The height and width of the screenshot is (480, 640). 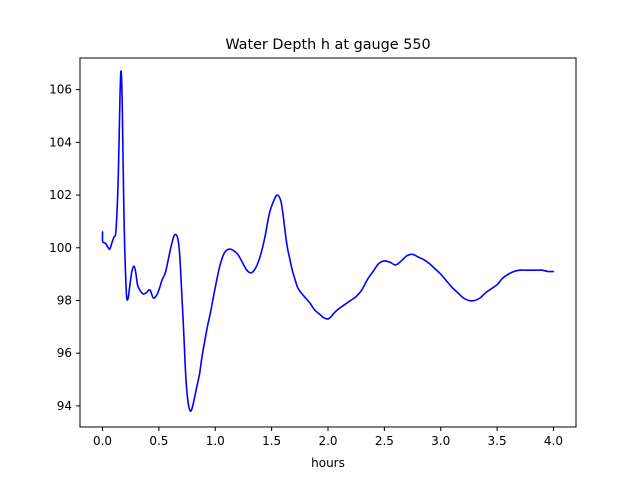 What do you see at coordinates (327, 45) in the screenshot?
I see `chart-title: Water Depth h at gauge 550` at bounding box center [327, 45].